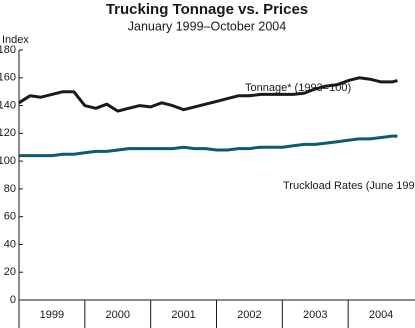 The height and width of the screenshot is (328, 415). What do you see at coordinates (10, 272) in the screenshot?
I see `y-tick-label: 20` at bounding box center [10, 272].